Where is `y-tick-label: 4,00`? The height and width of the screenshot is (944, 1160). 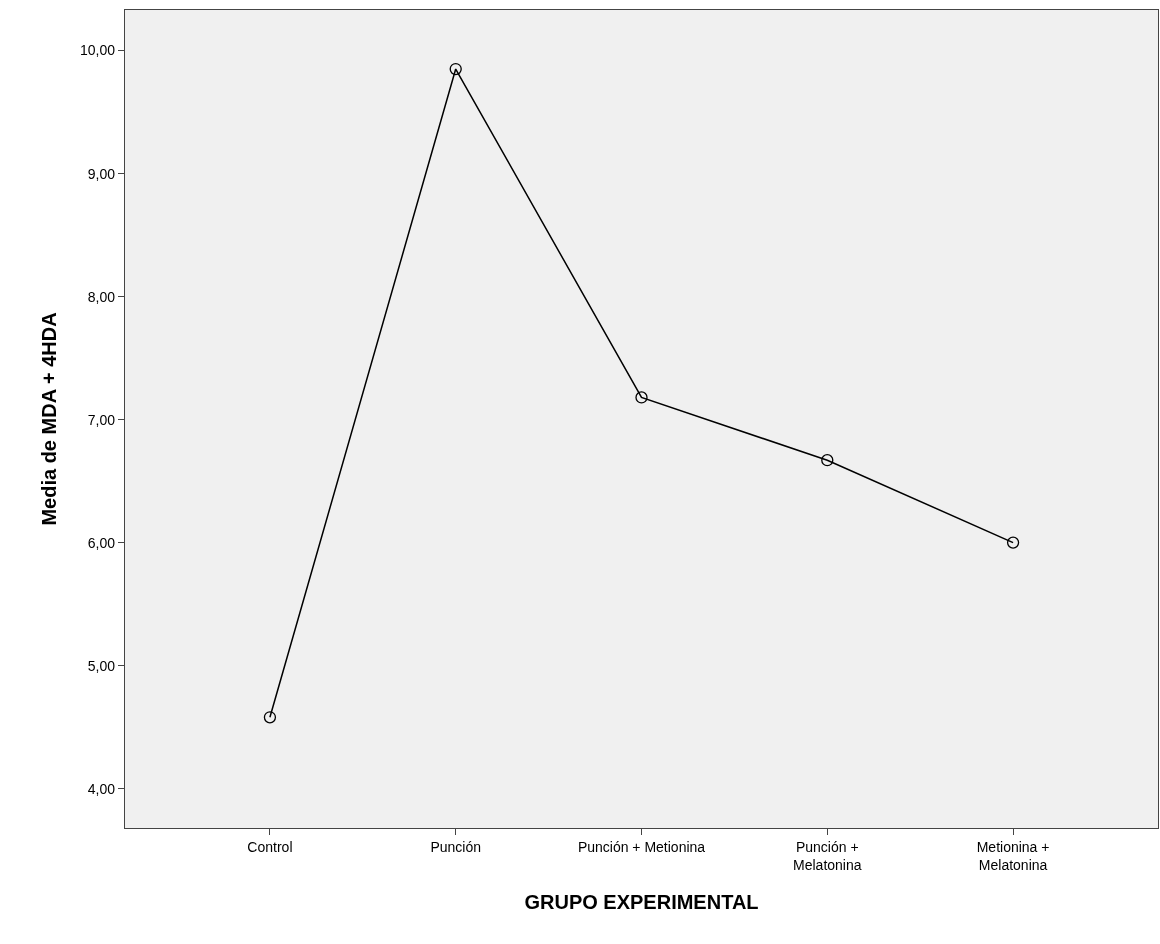
y-tick-label: 4,00 is located at coordinates (101, 788).